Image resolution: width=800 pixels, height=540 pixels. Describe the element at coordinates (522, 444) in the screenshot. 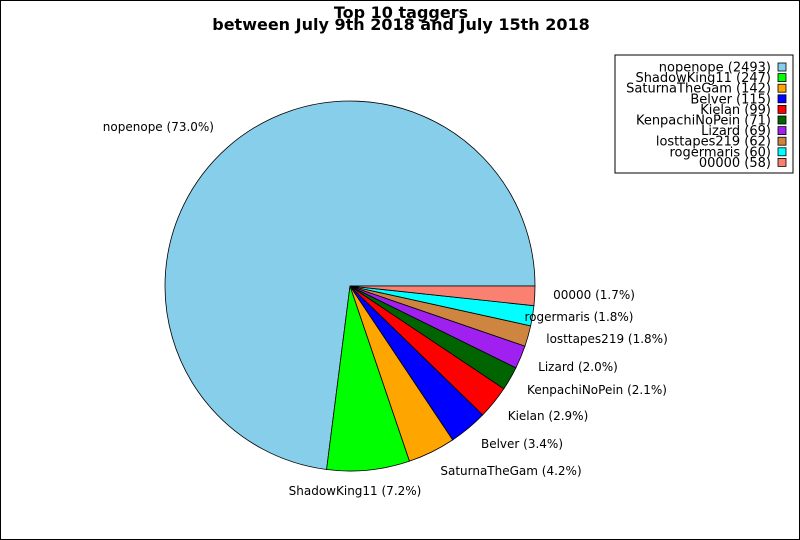

I see `slice-label-belver: Belver (3.4%)` at that location.